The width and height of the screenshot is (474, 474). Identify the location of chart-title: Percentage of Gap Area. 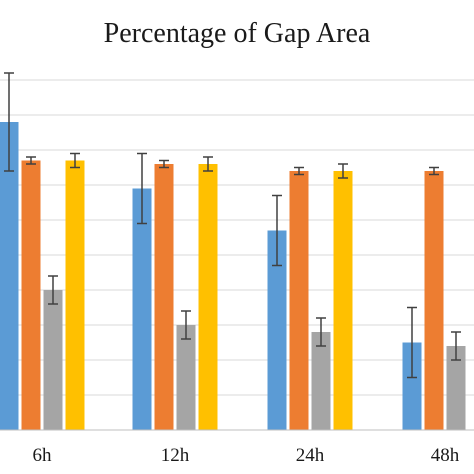
(237, 33).